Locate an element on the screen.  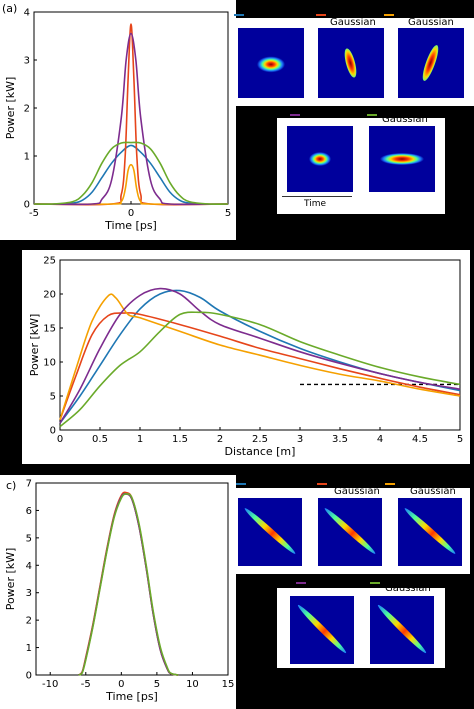
y-tick-label: 15 is located at coordinates (49, 329).